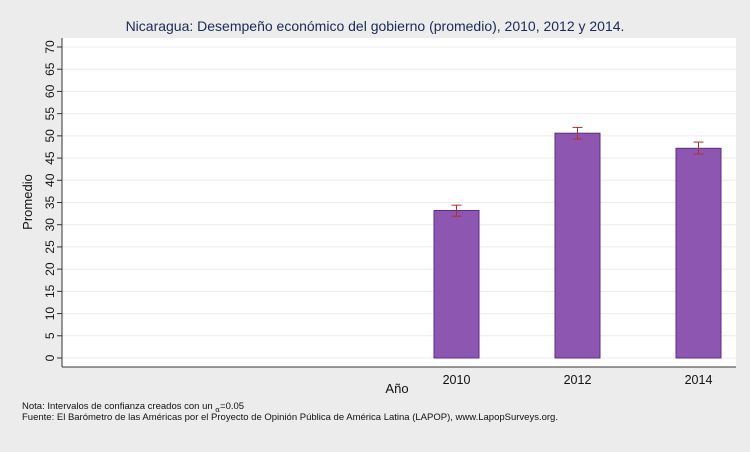  I want to click on y-tick-label: 10, so click(50, 314).